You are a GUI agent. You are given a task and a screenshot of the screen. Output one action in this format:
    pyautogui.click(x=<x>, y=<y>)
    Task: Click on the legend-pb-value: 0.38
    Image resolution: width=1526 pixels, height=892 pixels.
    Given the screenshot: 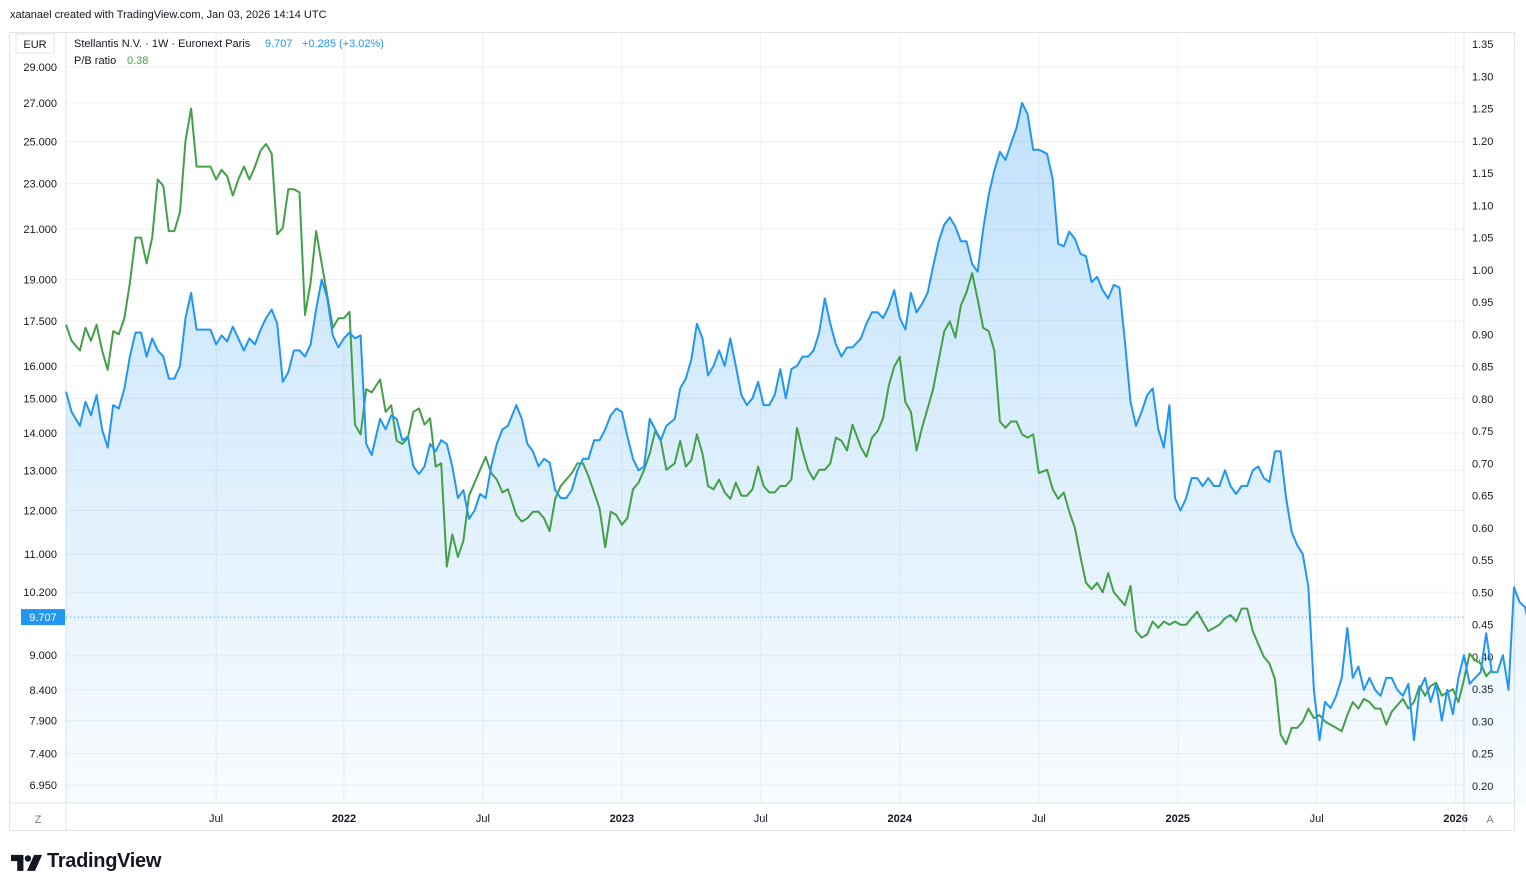 What is the action you would take?
    pyautogui.click(x=137, y=61)
    